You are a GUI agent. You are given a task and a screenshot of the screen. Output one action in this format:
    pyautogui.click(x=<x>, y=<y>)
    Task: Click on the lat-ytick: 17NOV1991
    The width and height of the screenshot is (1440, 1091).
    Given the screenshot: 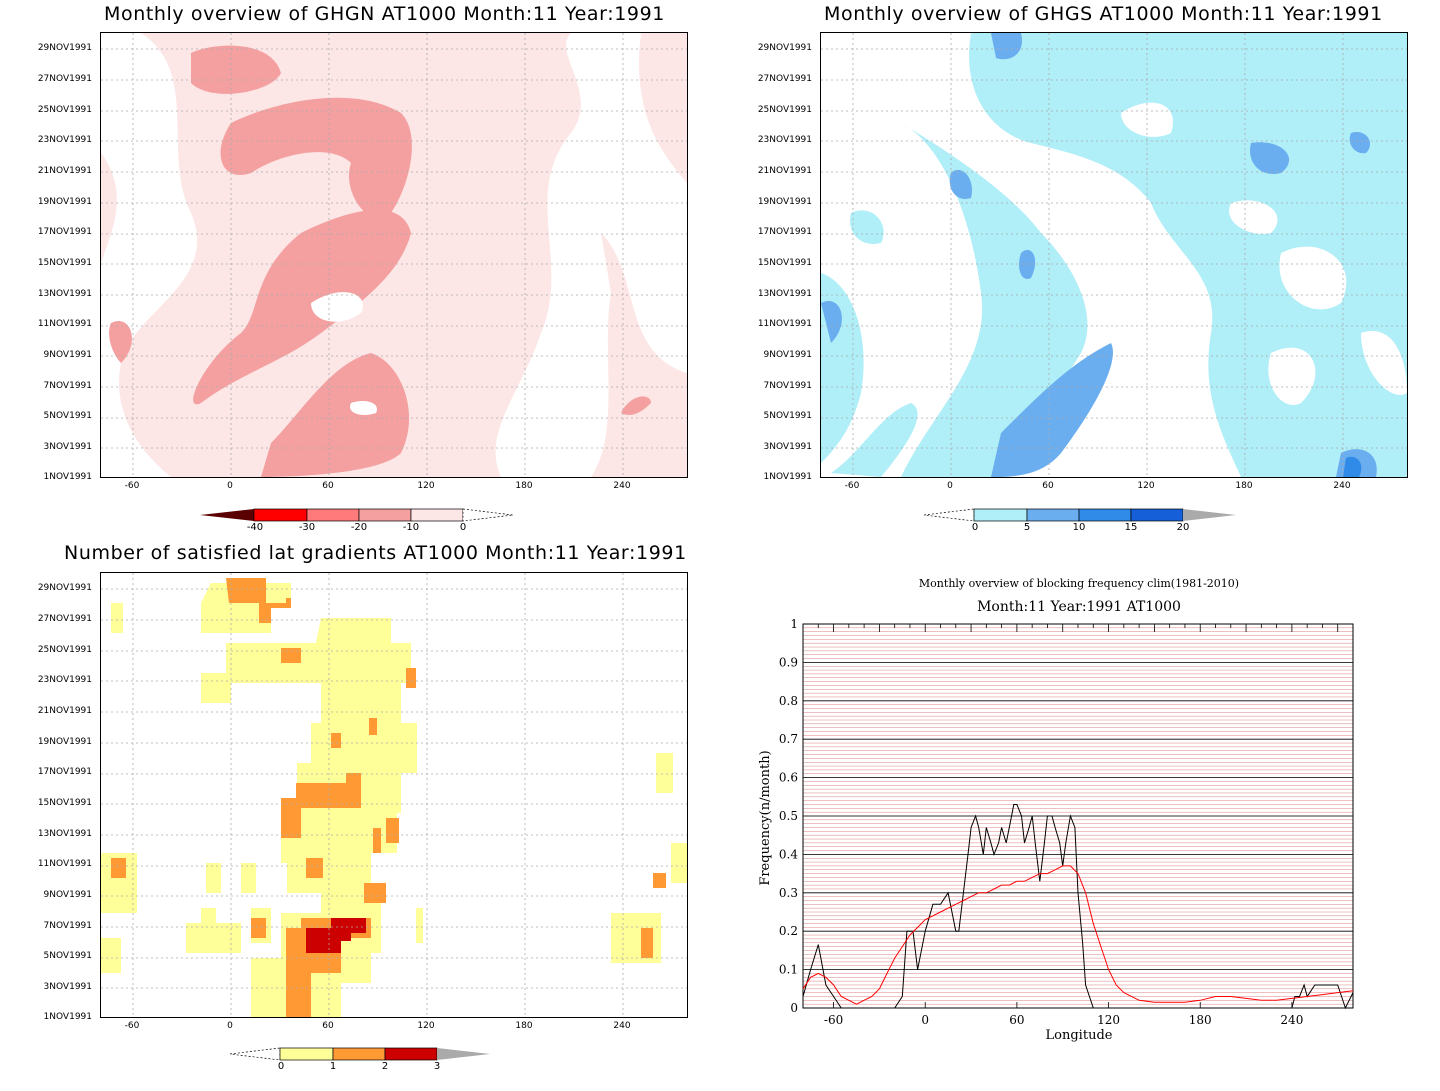 What is the action you would take?
    pyautogui.click(x=64, y=772)
    